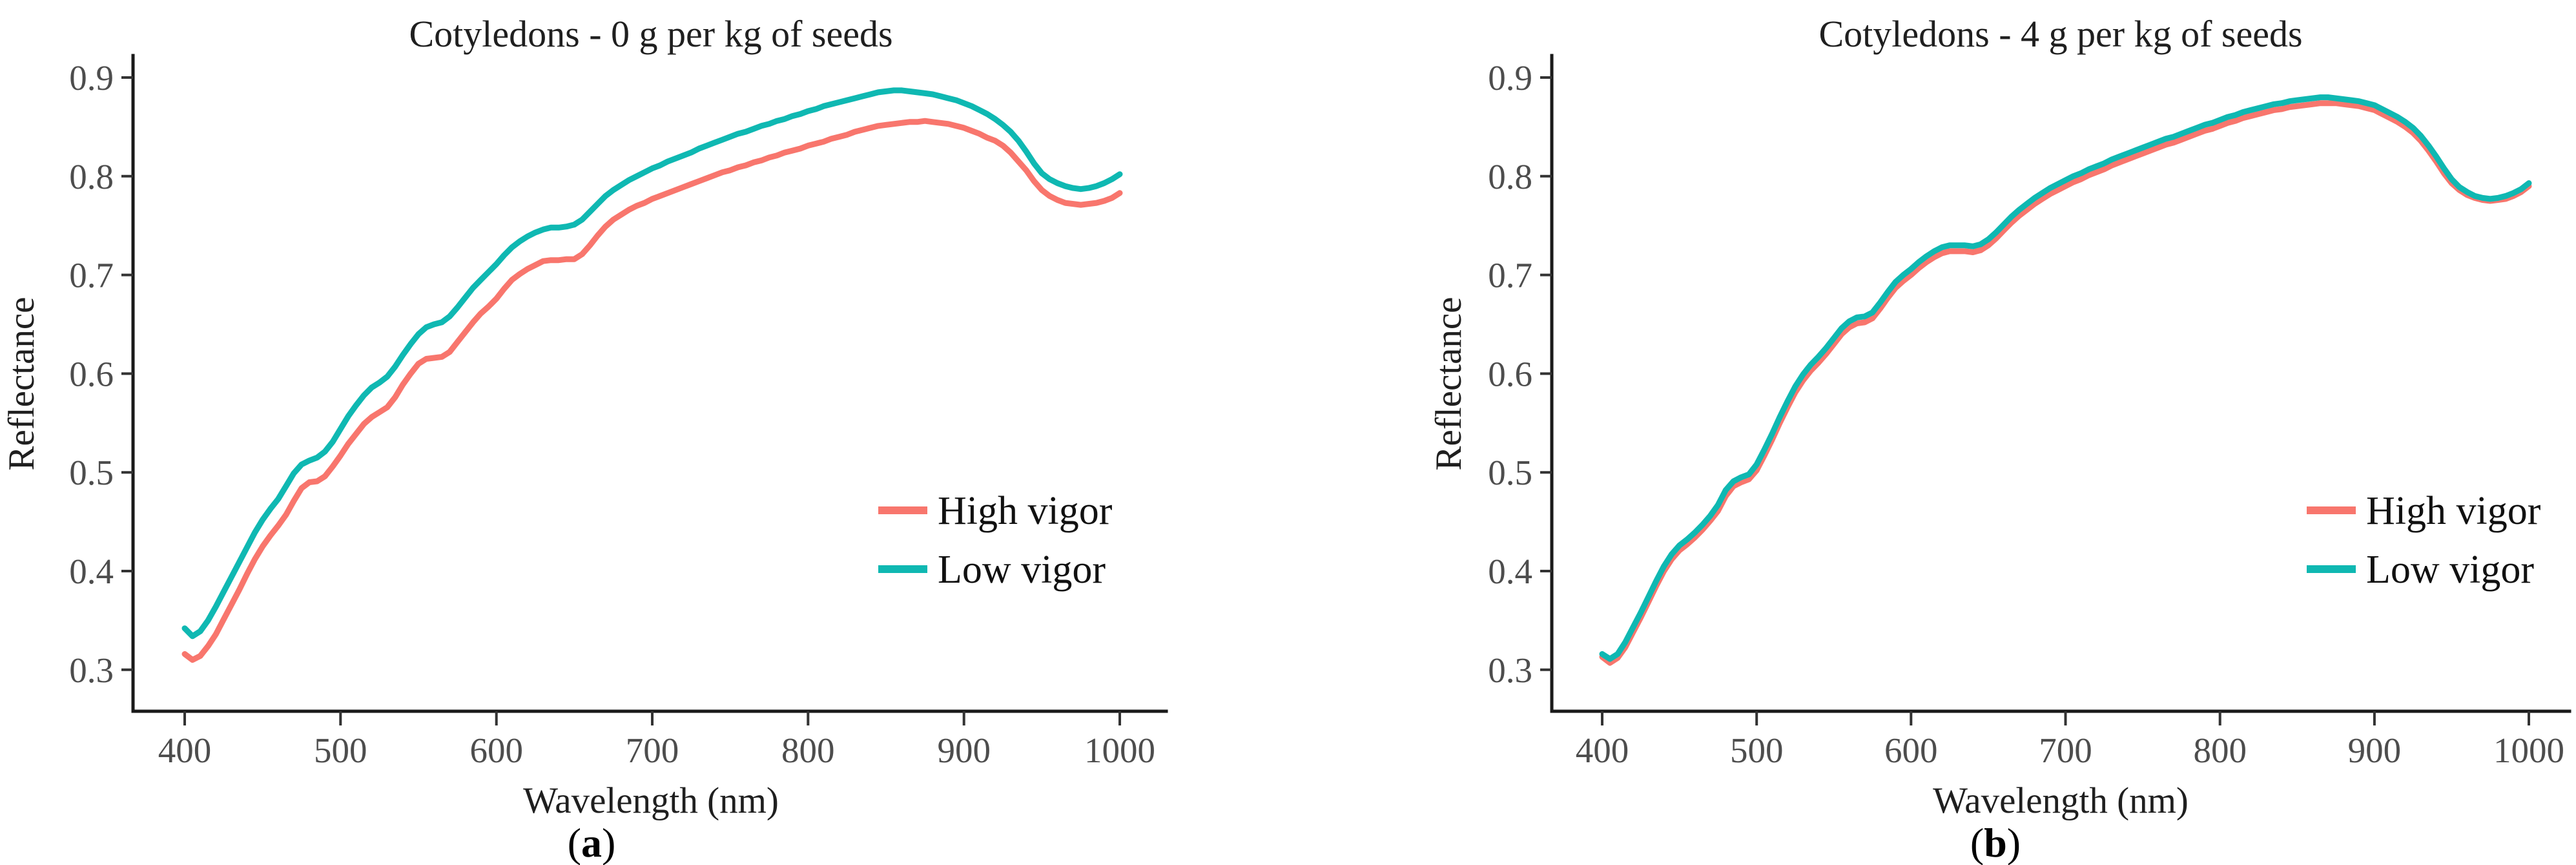 The width and height of the screenshot is (2576, 865). What do you see at coordinates (608, 843) in the screenshot?
I see `panel-a-caption-close: )` at bounding box center [608, 843].